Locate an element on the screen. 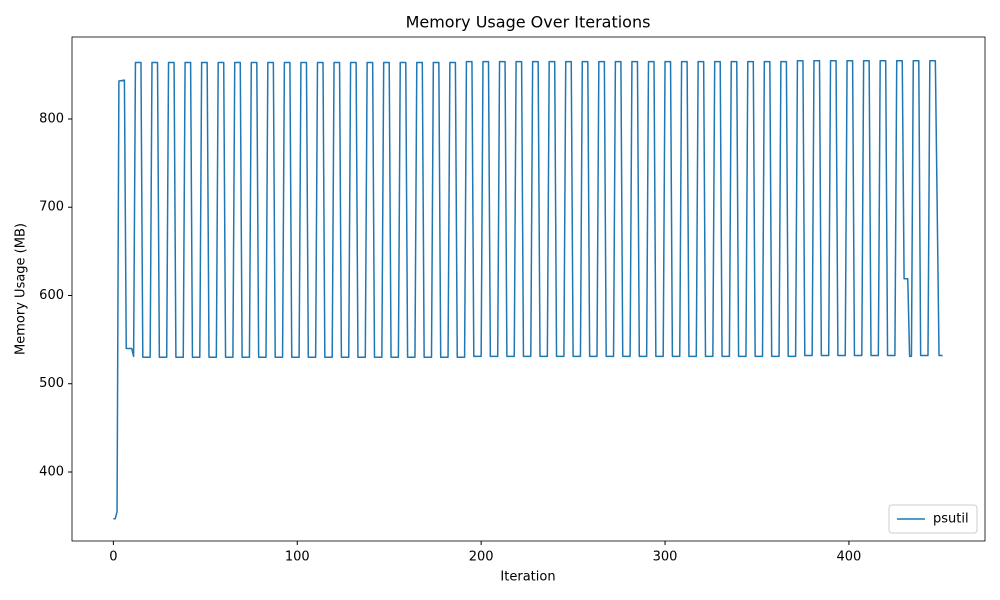 Image resolution: width=1000 pixels, height=600 pixels. y-tick-label: 400 is located at coordinates (51, 471).